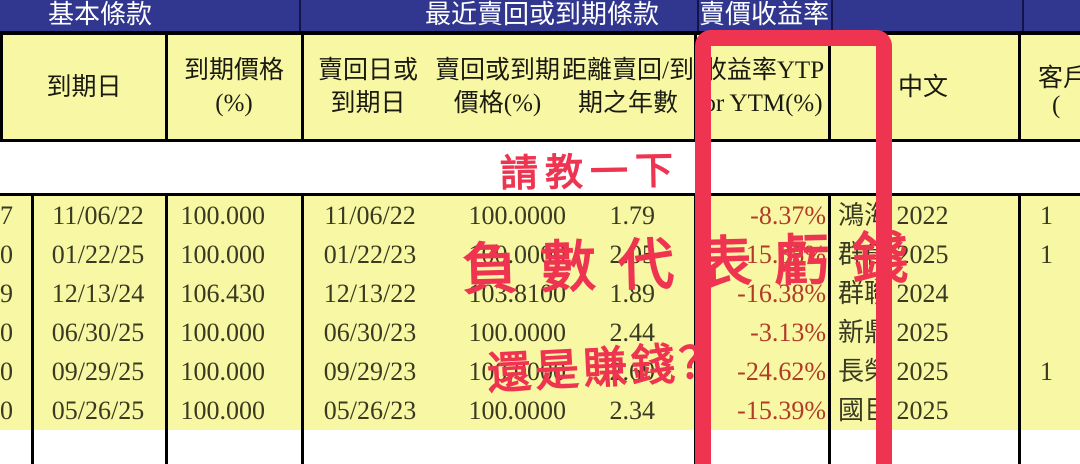 This screenshot has height=464, width=1080. Describe the element at coordinates (98, 215) in the screenshot. I see `cell-maturity-date: 11/06/22` at that location.